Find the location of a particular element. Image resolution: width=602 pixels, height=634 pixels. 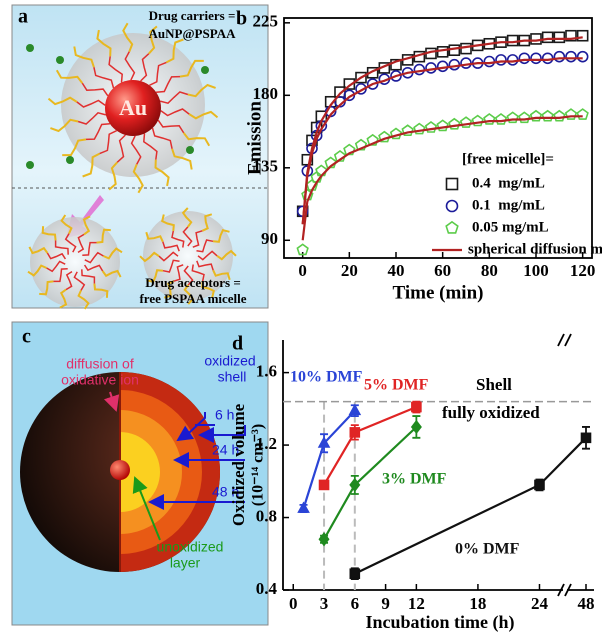

gold-core is located at coordinates (133, 108).